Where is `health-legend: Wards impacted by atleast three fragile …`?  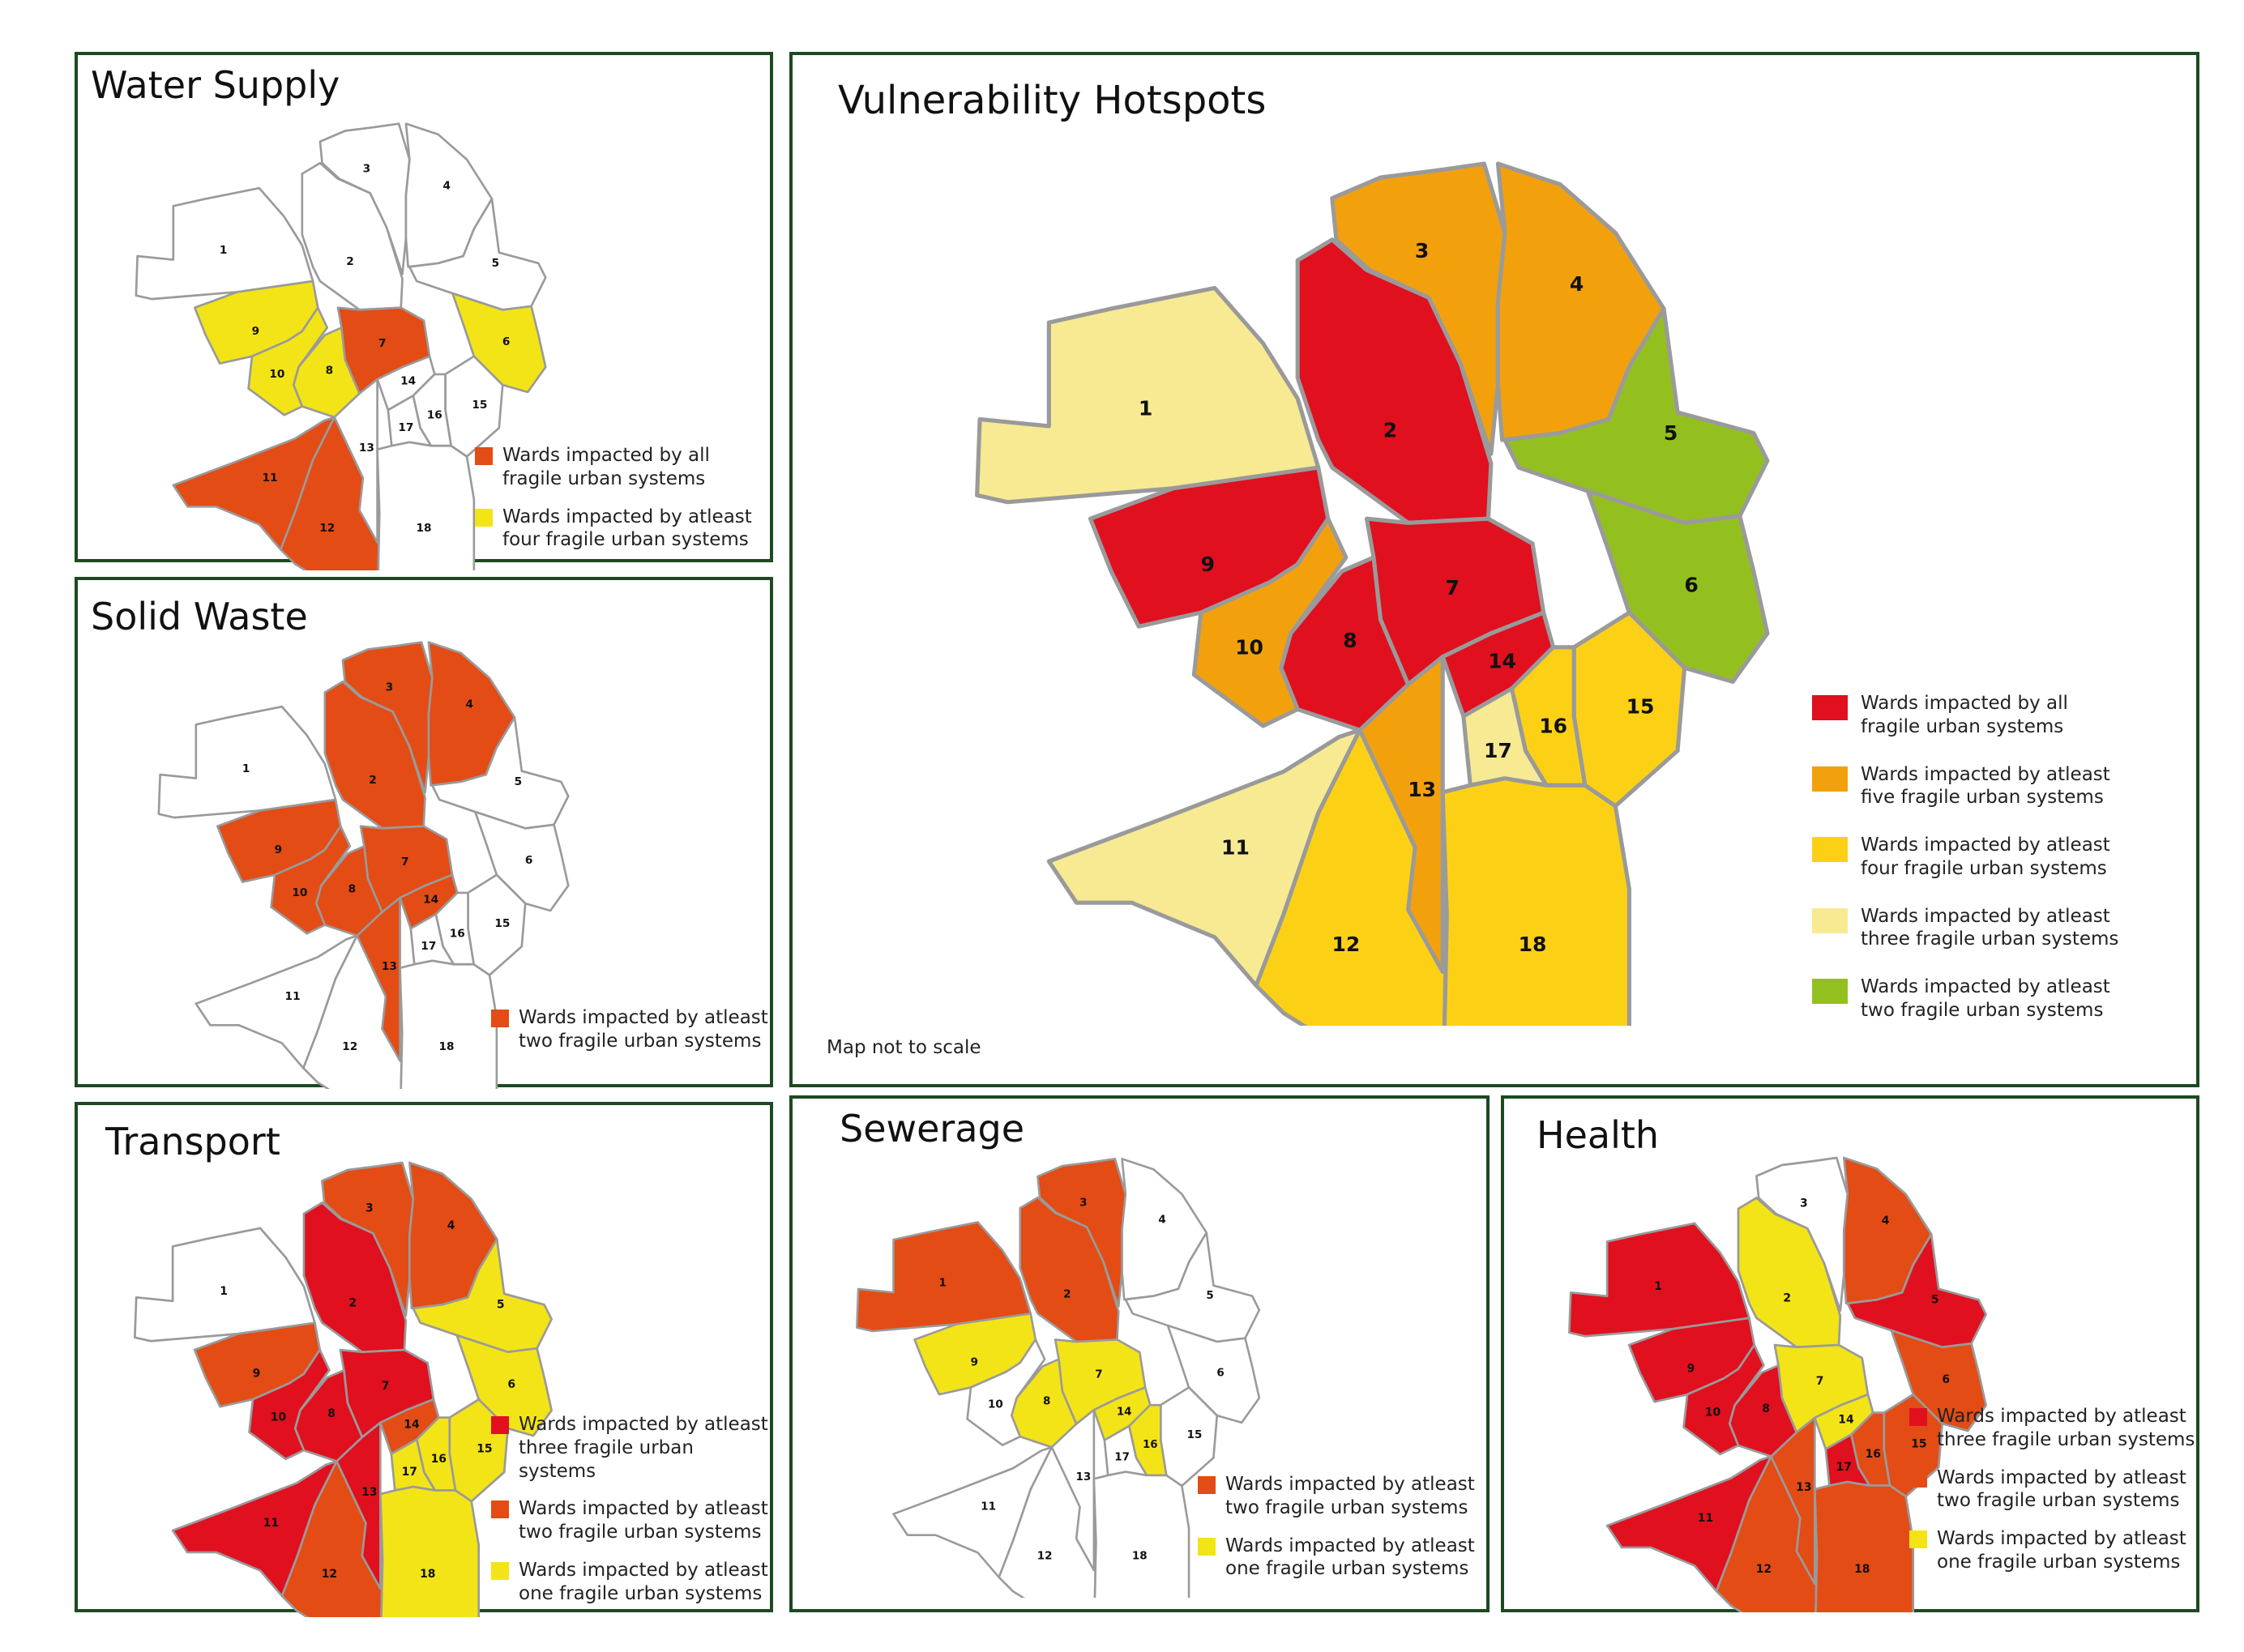 health-legend: Wards impacted by atleast three fragile … is located at coordinates (2052, 1497).